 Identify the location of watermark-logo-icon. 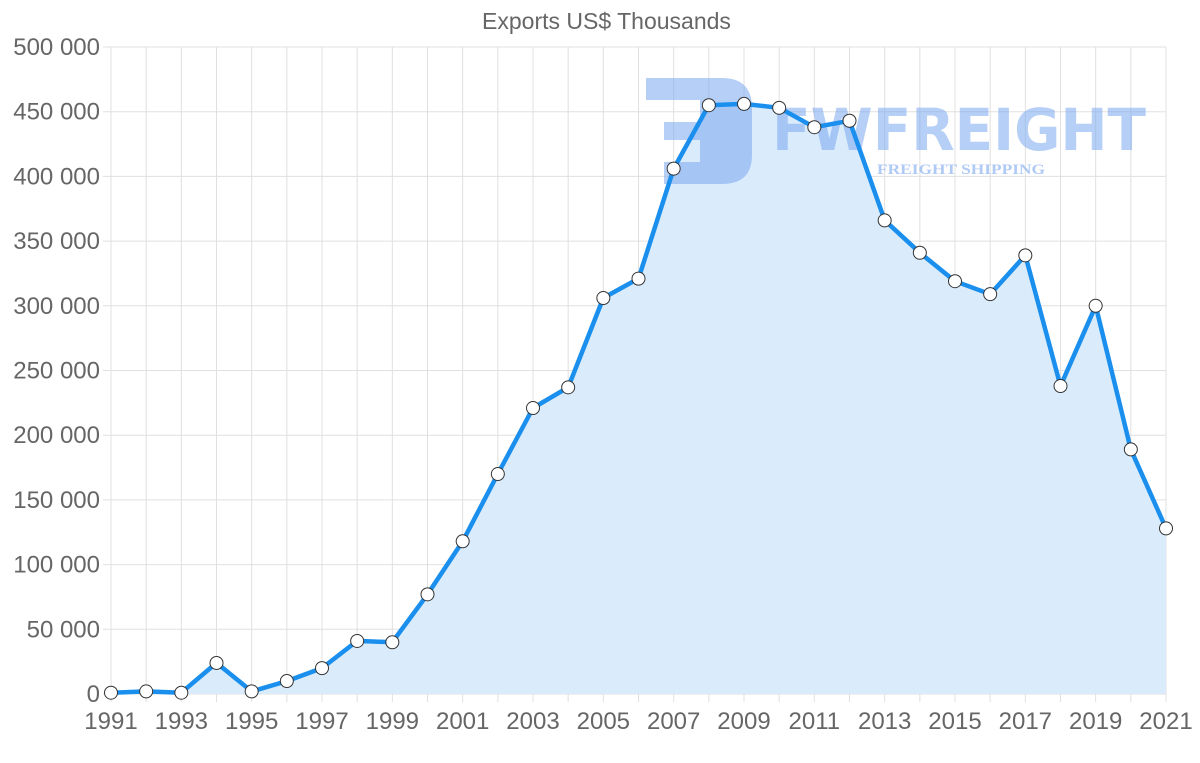
(699, 131).